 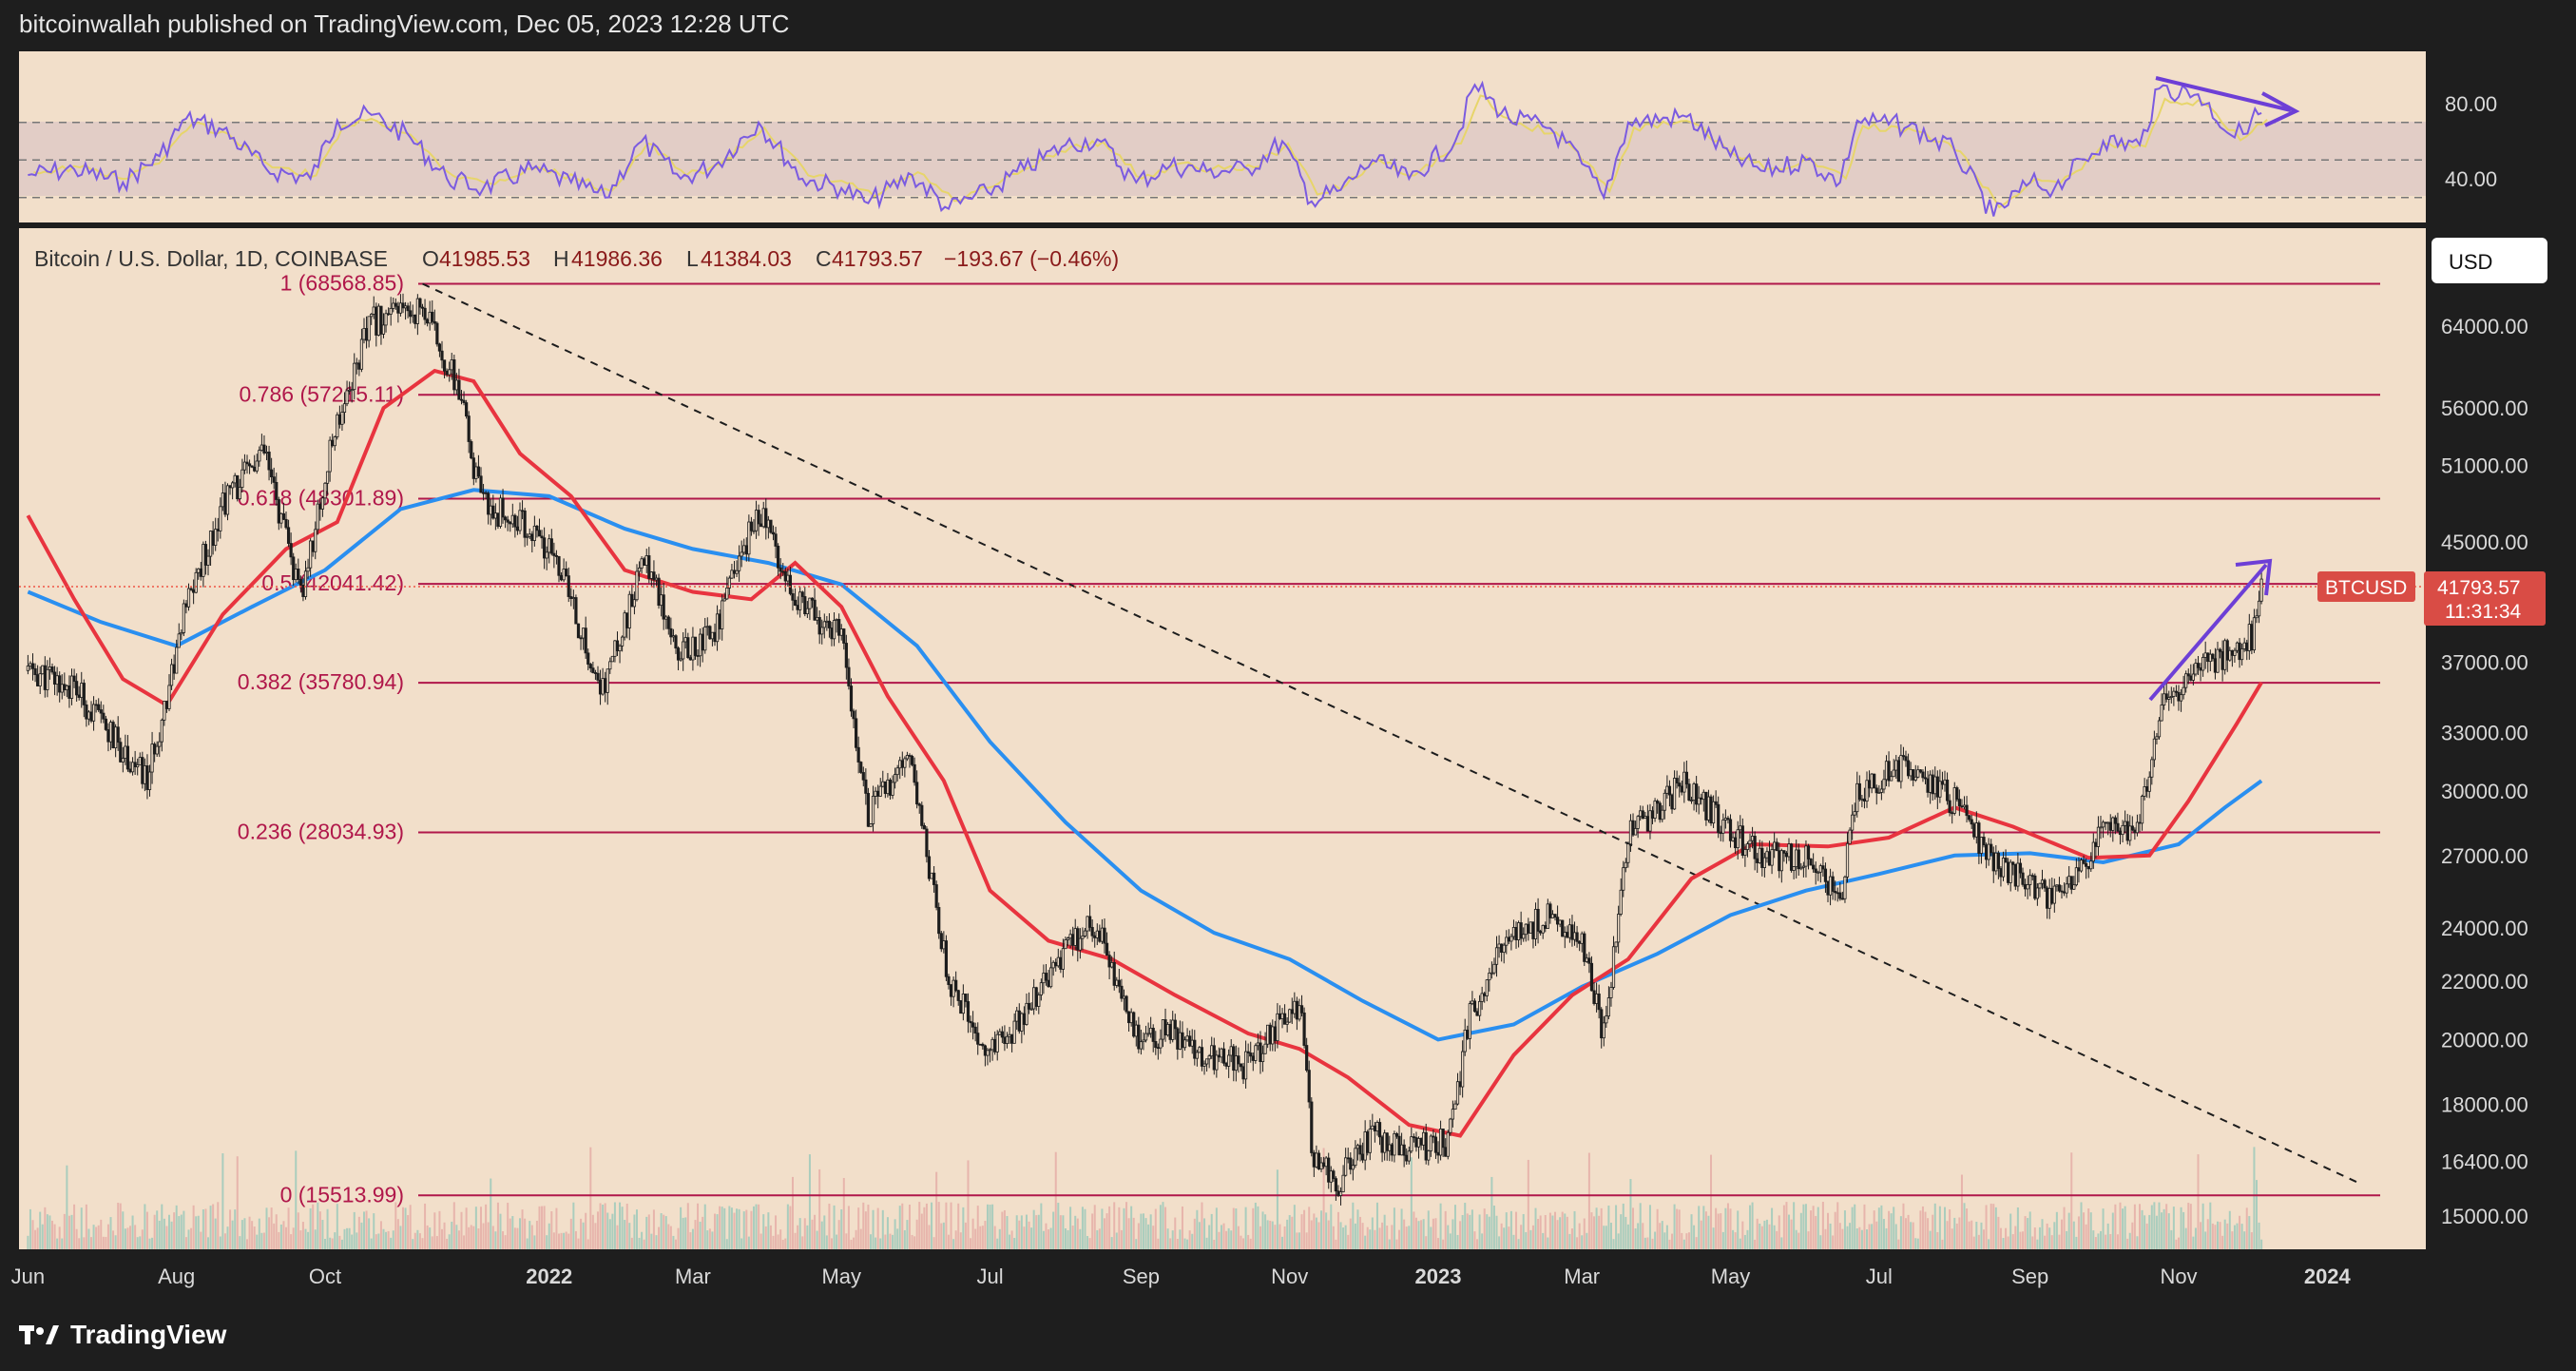 I want to click on currency-button: USD, so click(x=2489, y=260).